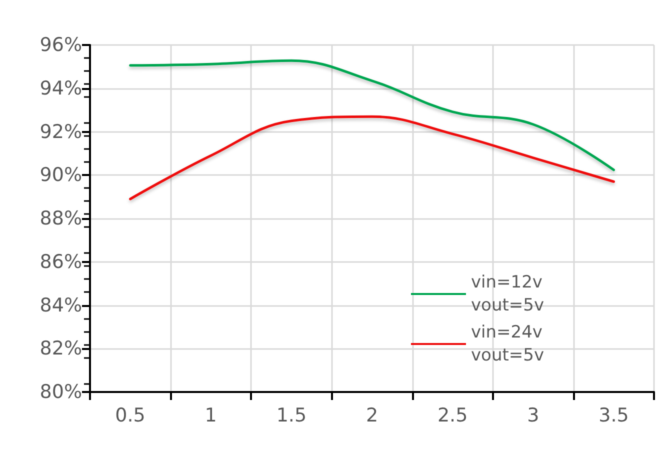 This screenshot has width=667, height=455. Describe the element at coordinates (130, 415) in the screenshot. I see `x-tick-label: 0.5` at that location.